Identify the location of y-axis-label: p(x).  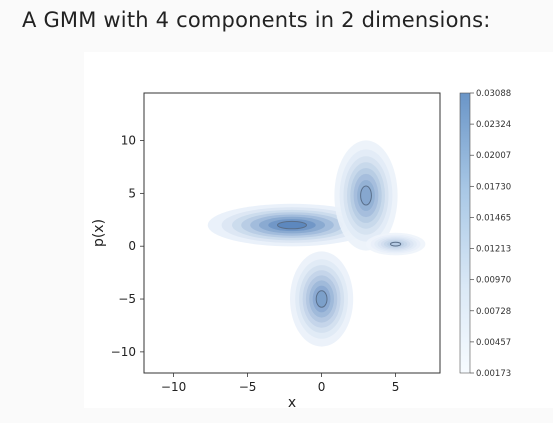
(99, 233).